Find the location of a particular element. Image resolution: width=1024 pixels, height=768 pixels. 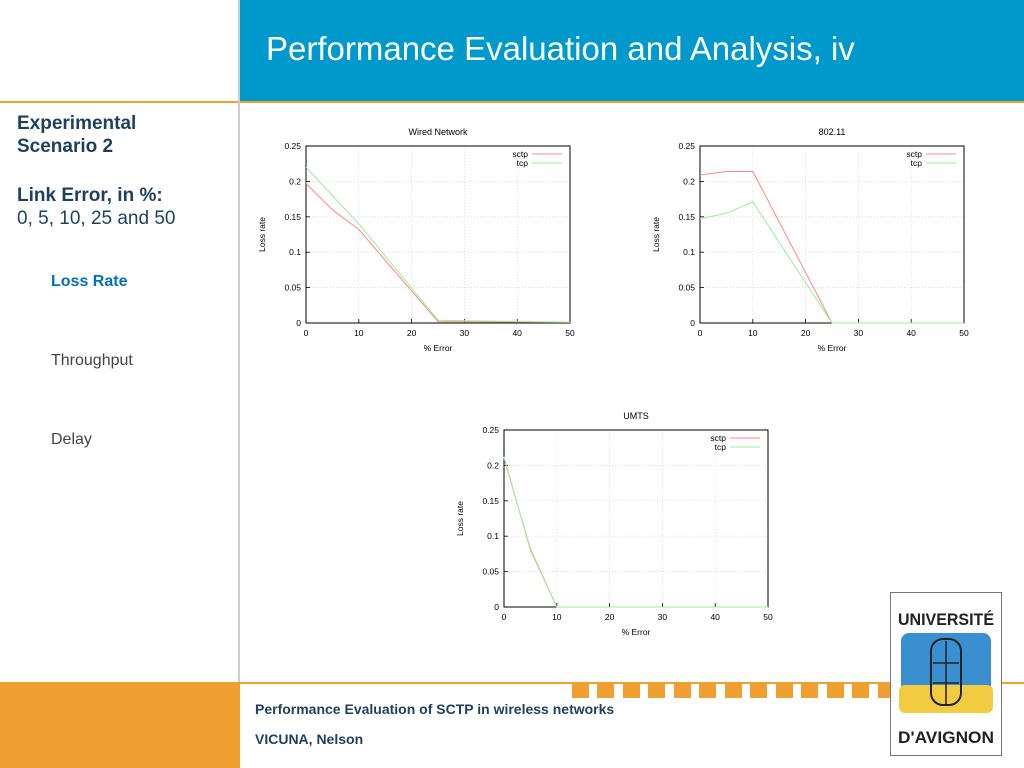

chart-title: 802.11 is located at coordinates (832, 132).